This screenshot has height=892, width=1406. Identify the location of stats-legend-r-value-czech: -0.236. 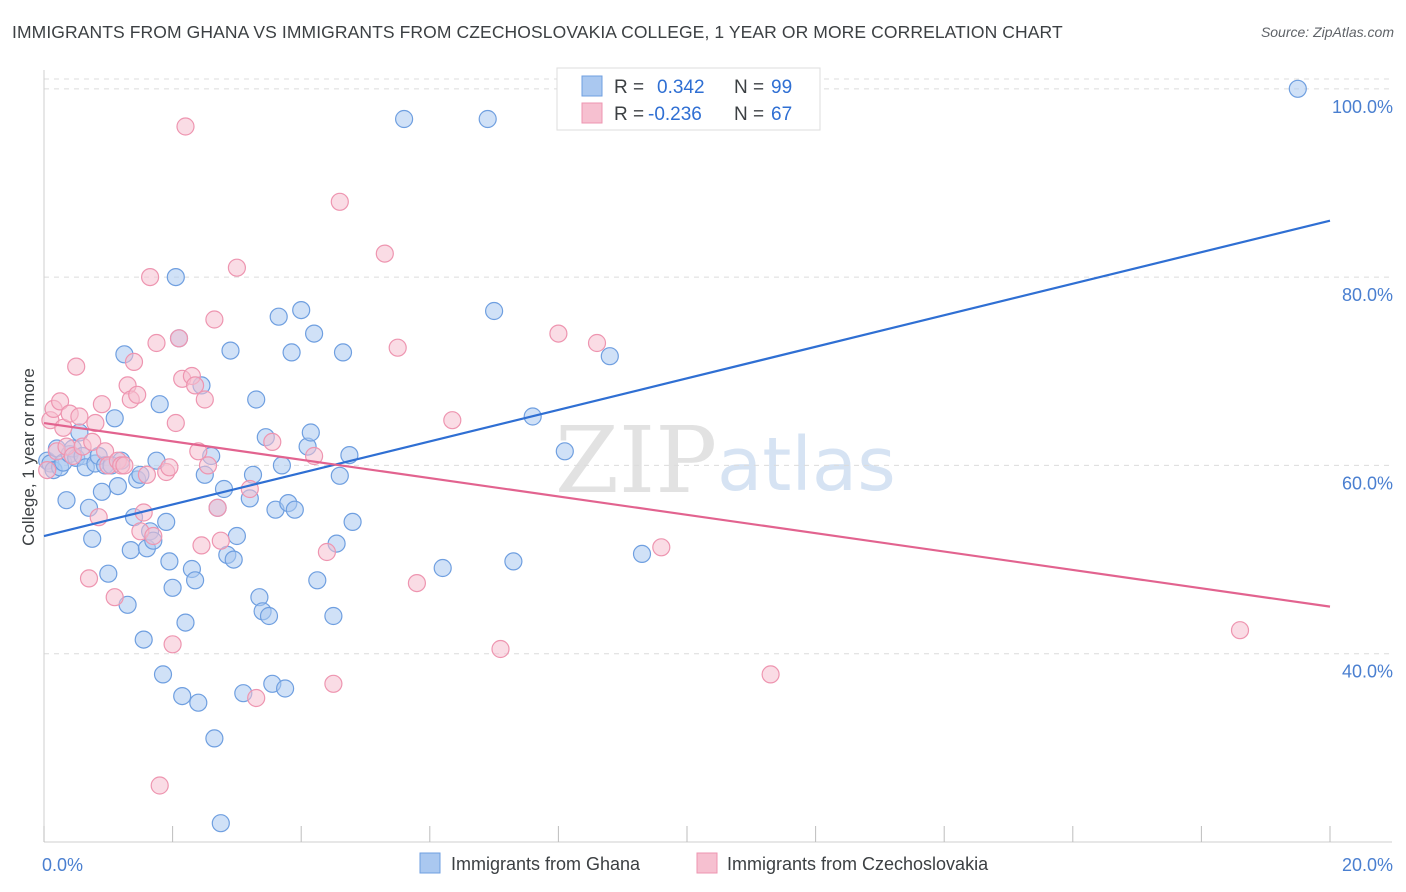
(675, 114).